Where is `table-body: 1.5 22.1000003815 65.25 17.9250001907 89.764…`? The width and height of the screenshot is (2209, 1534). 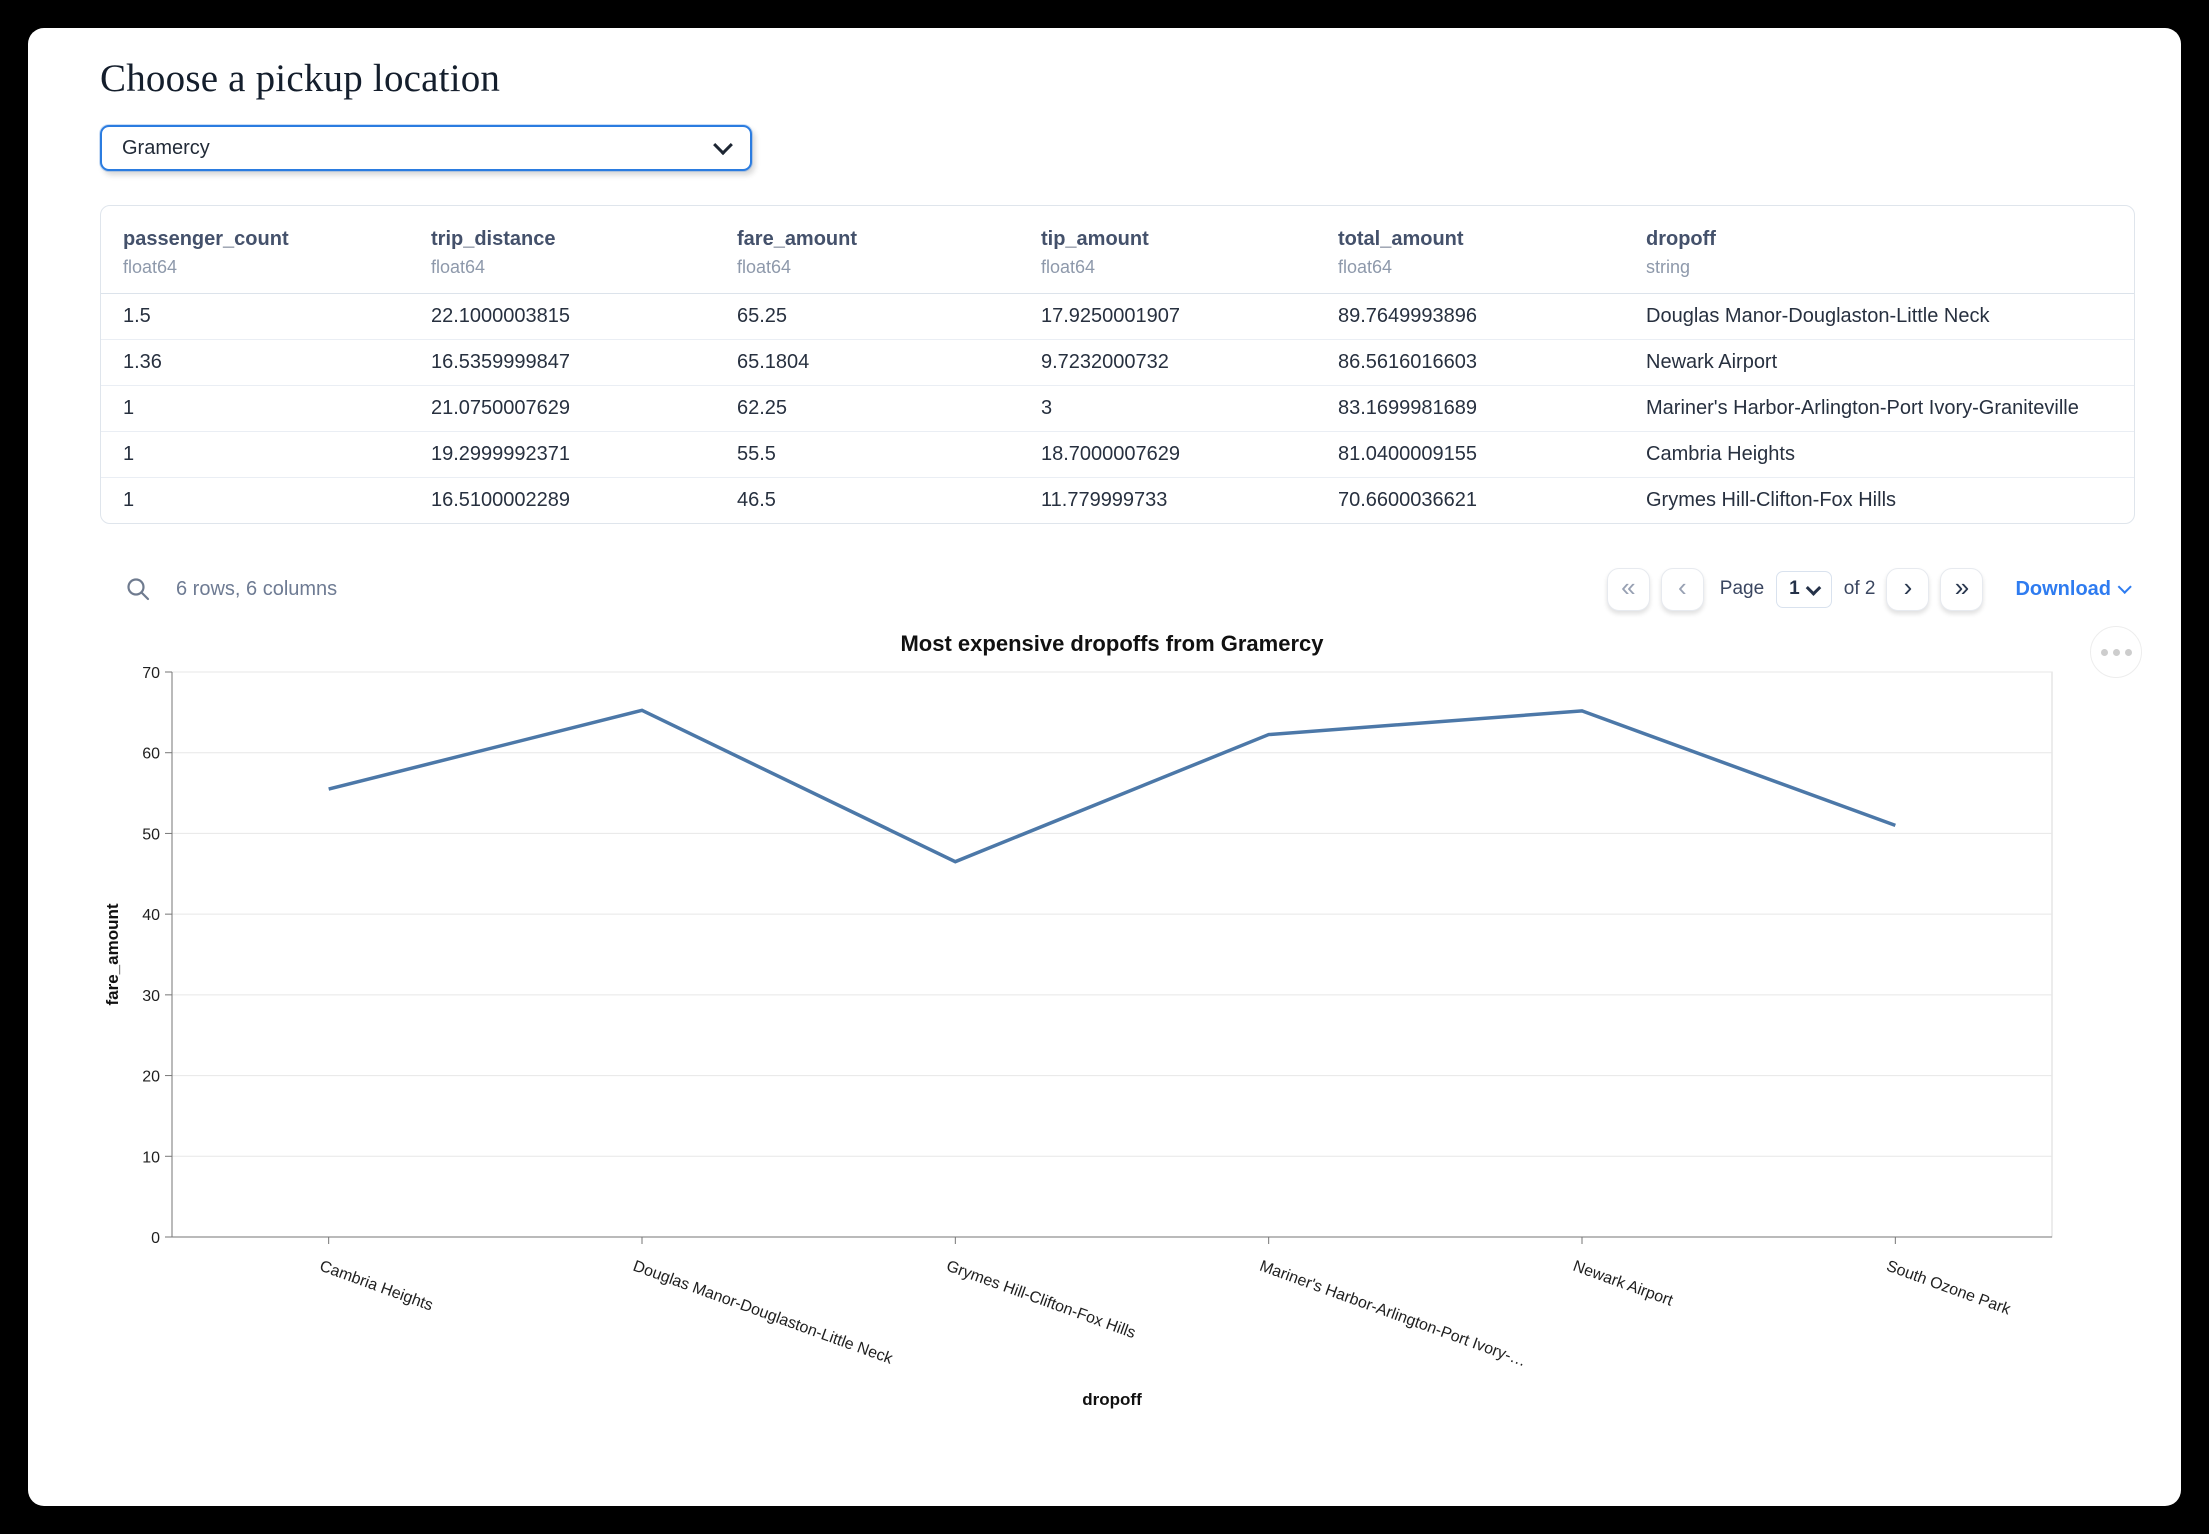 table-body: 1.5 22.1000003815 65.25 17.9250001907 89.764… is located at coordinates (1117, 408).